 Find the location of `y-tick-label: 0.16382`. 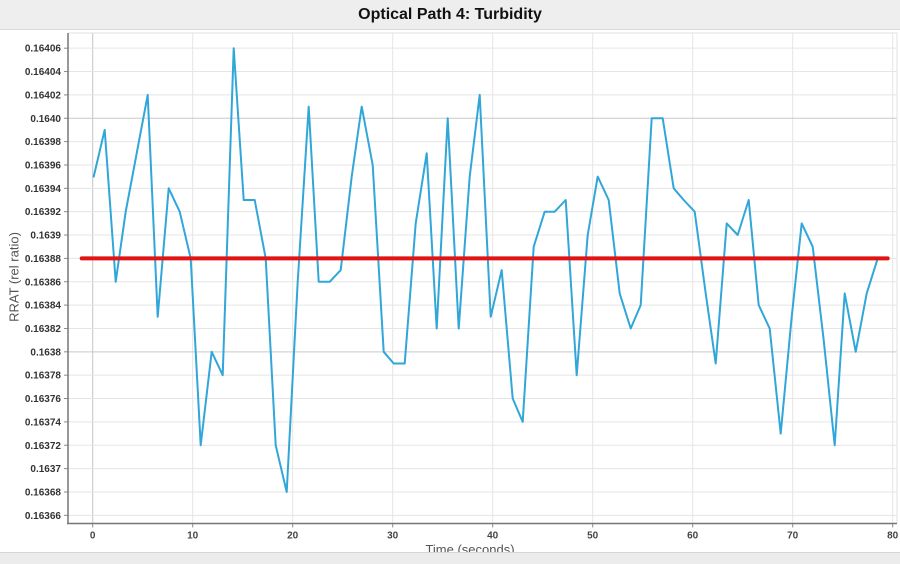

y-tick-label: 0.16382 is located at coordinates (43, 329).